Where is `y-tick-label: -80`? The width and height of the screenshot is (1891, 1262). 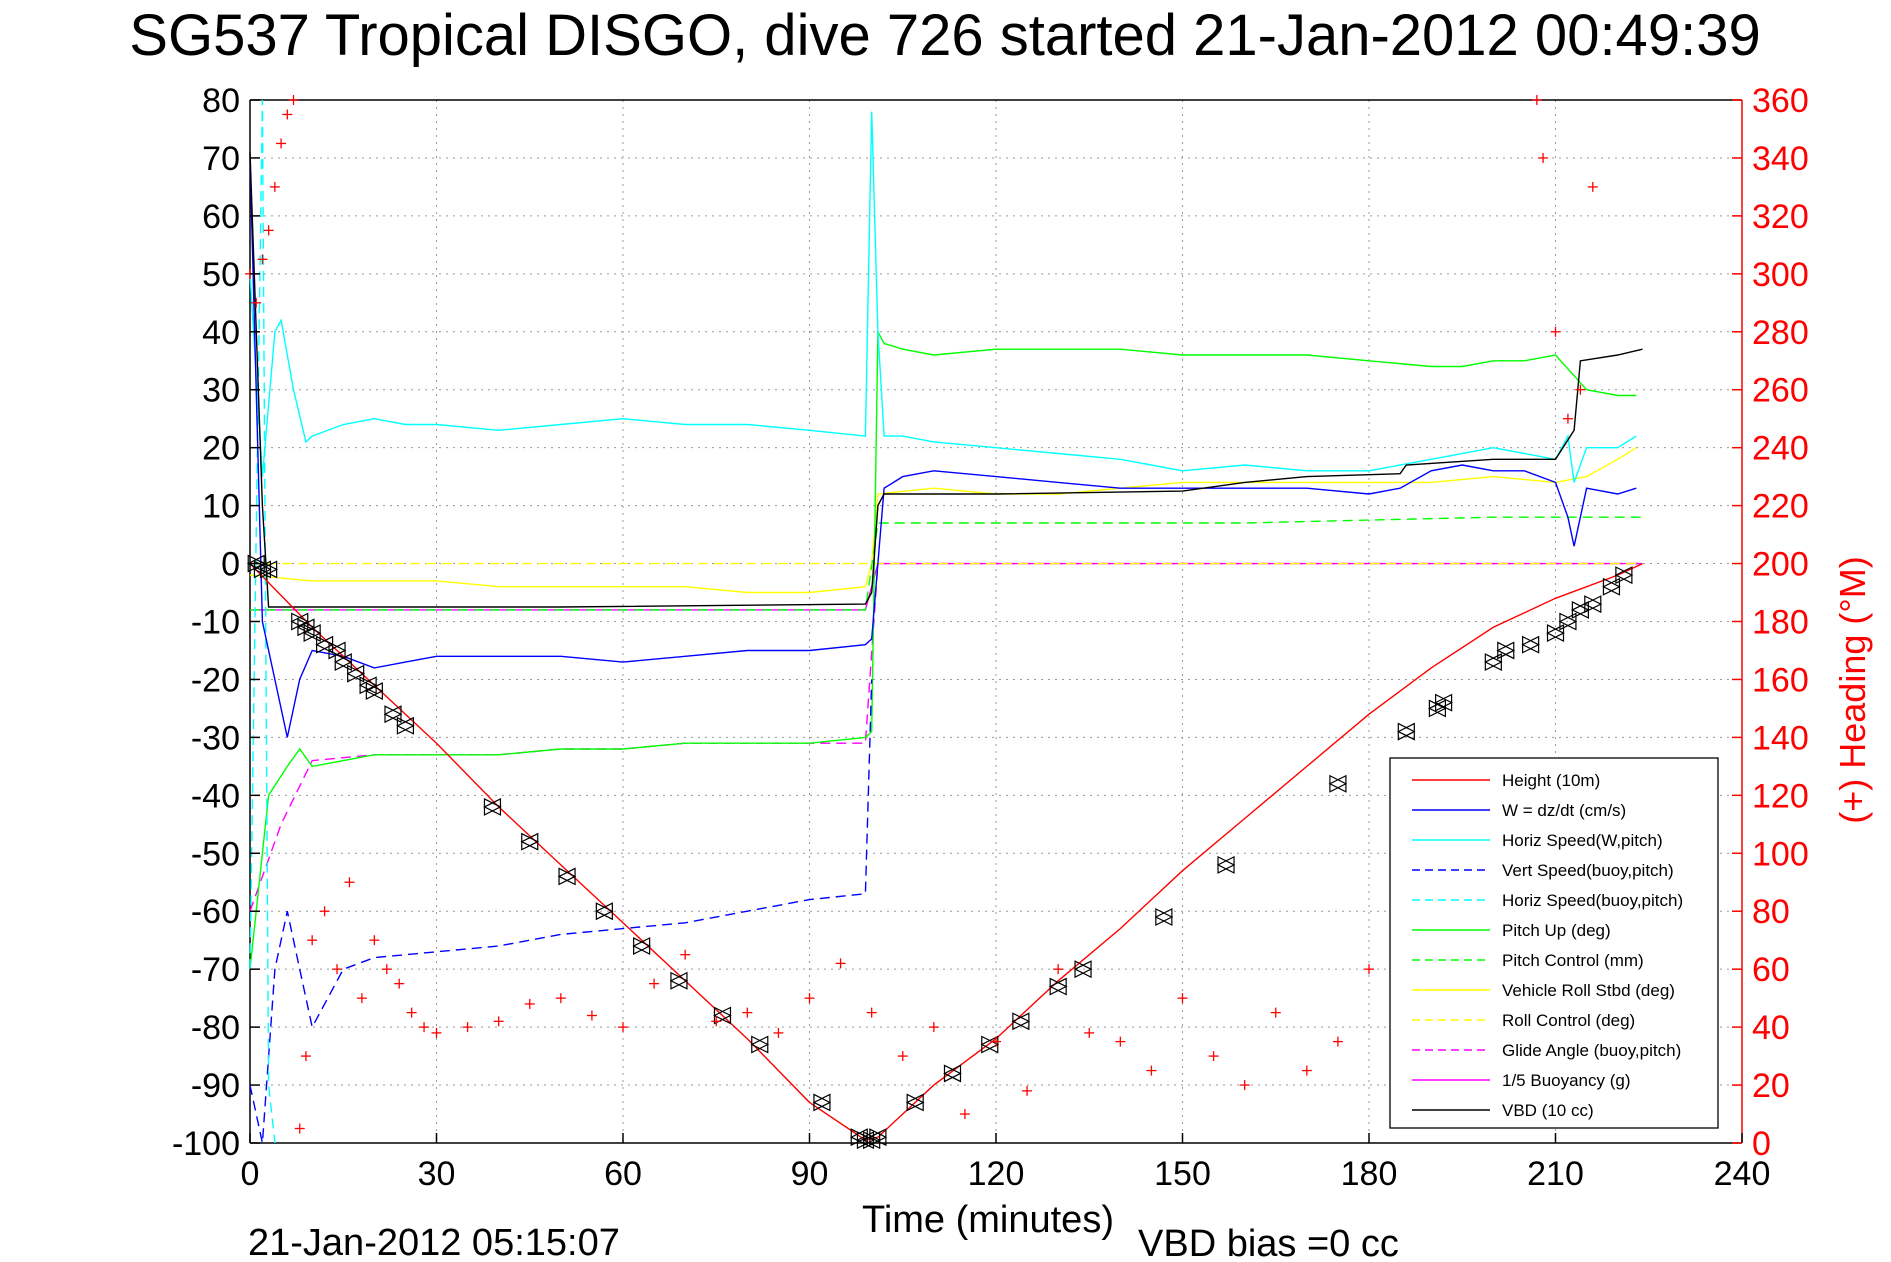
y-tick-label: -80 is located at coordinates (215, 1028).